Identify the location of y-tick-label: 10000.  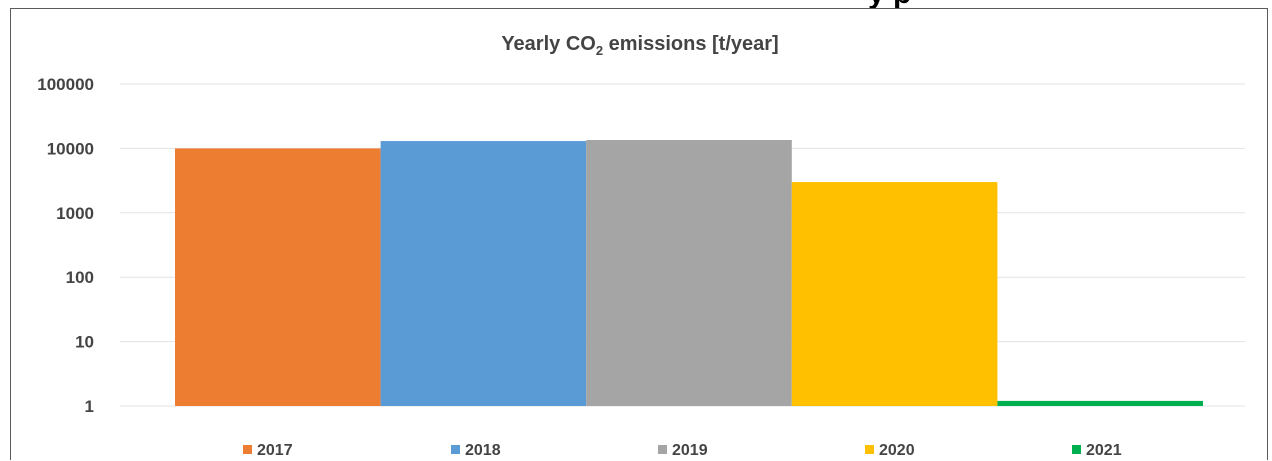
(70, 148).